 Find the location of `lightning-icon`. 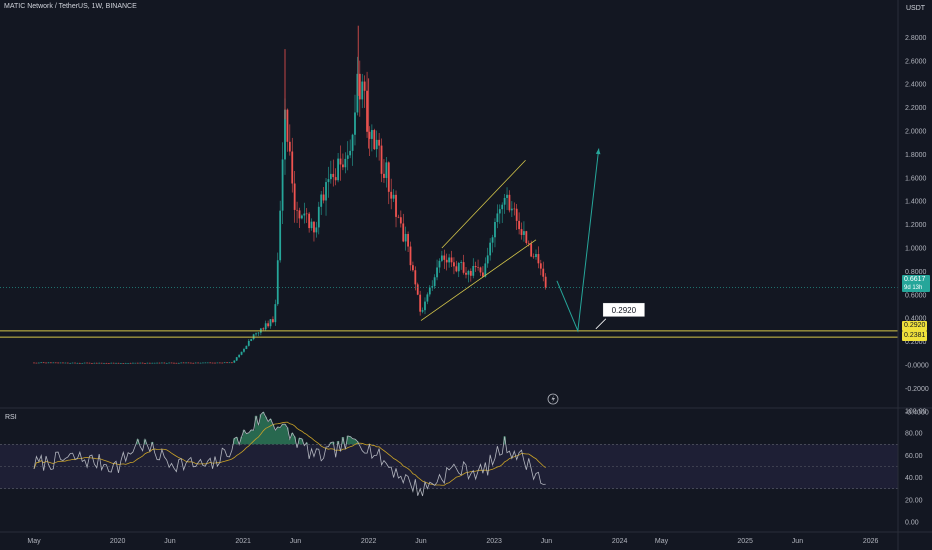

lightning-icon is located at coordinates (553, 399).